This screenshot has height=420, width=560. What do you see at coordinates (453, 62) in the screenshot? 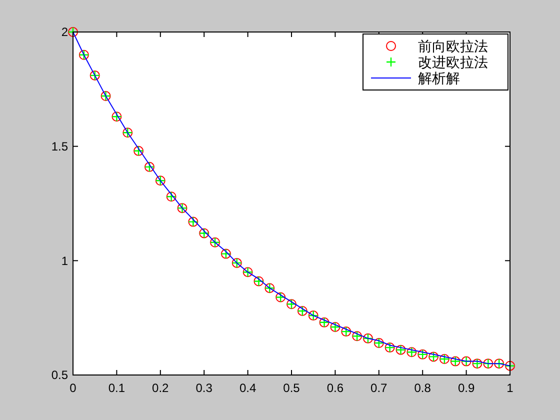
I see `legend-label: 改进欧拉法` at bounding box center [453, 62].